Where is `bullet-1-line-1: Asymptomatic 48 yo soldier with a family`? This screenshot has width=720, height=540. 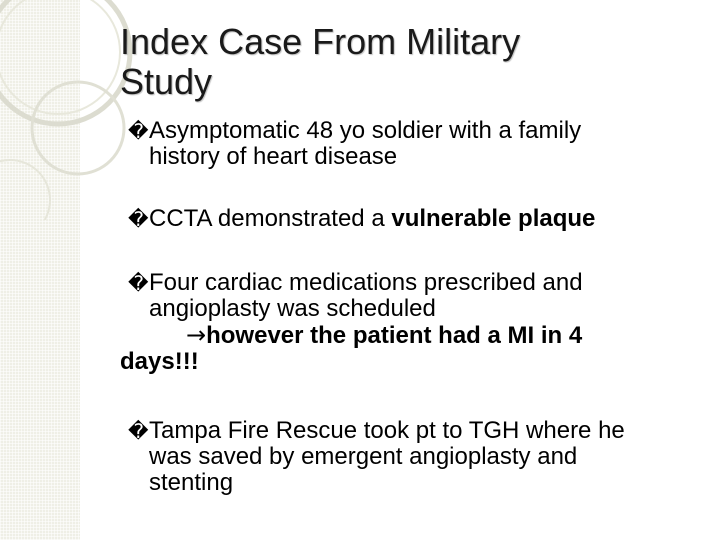 bullet-1-line-1: Asymptomatic 48 yo soldier with a family is located at coordinates (365, 130).